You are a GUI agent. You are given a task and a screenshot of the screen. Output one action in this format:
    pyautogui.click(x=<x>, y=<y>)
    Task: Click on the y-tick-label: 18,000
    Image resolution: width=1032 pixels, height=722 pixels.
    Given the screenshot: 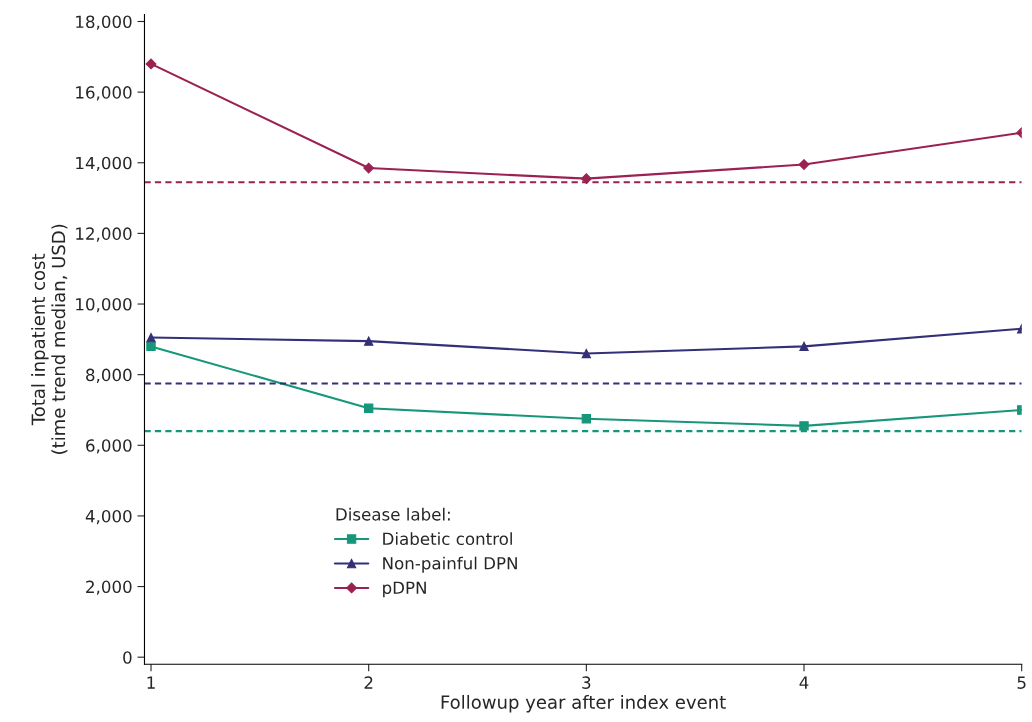 What is the action you would take?
    pyautogui.click(x=104, y=22)
    